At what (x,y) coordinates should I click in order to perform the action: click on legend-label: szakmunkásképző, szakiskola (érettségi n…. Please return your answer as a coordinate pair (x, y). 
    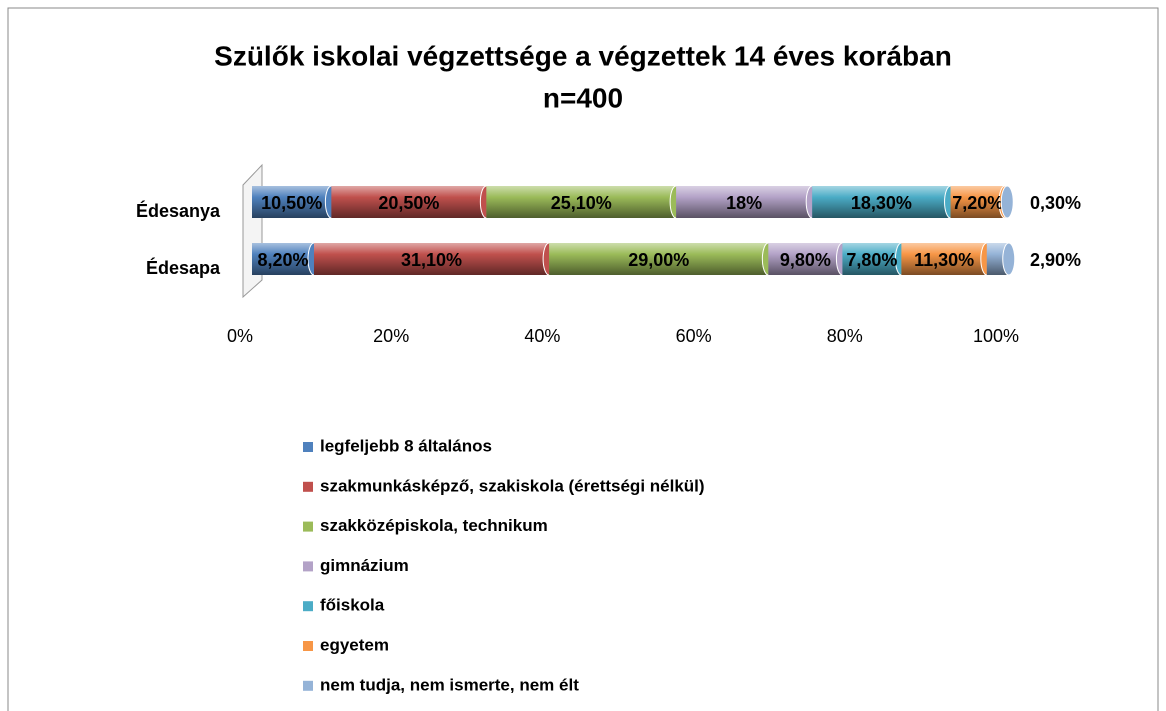
    Looking at the image, I should click on (512, 485).